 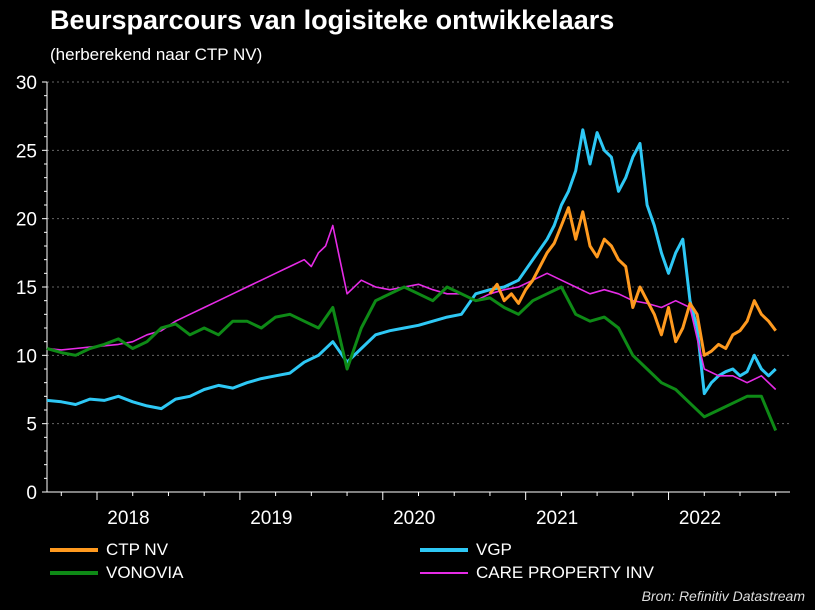 I want to click on legend-item-vonovia: VONOVIA, so click(x=116, y=573).